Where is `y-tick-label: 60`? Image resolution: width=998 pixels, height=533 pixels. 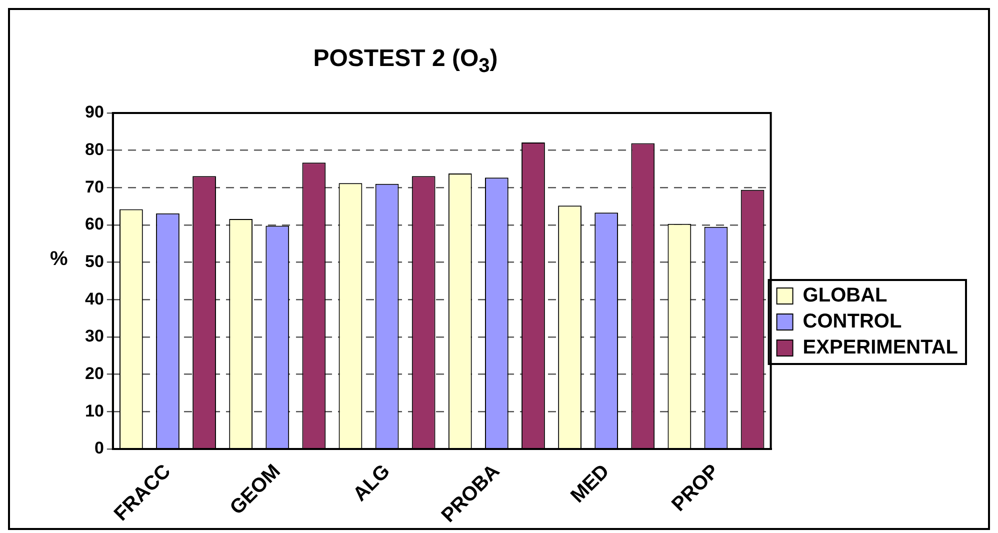
y-tick-label: 60 is located at coordinates (94, 224).